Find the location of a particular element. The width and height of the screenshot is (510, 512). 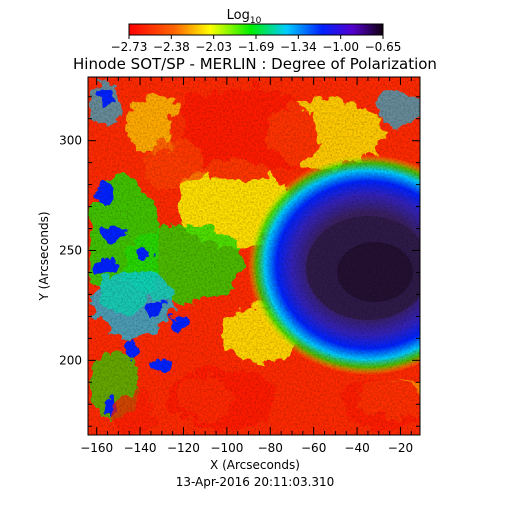

colorbar-tick-label: −1.69 is located at coordinates (256, 47).